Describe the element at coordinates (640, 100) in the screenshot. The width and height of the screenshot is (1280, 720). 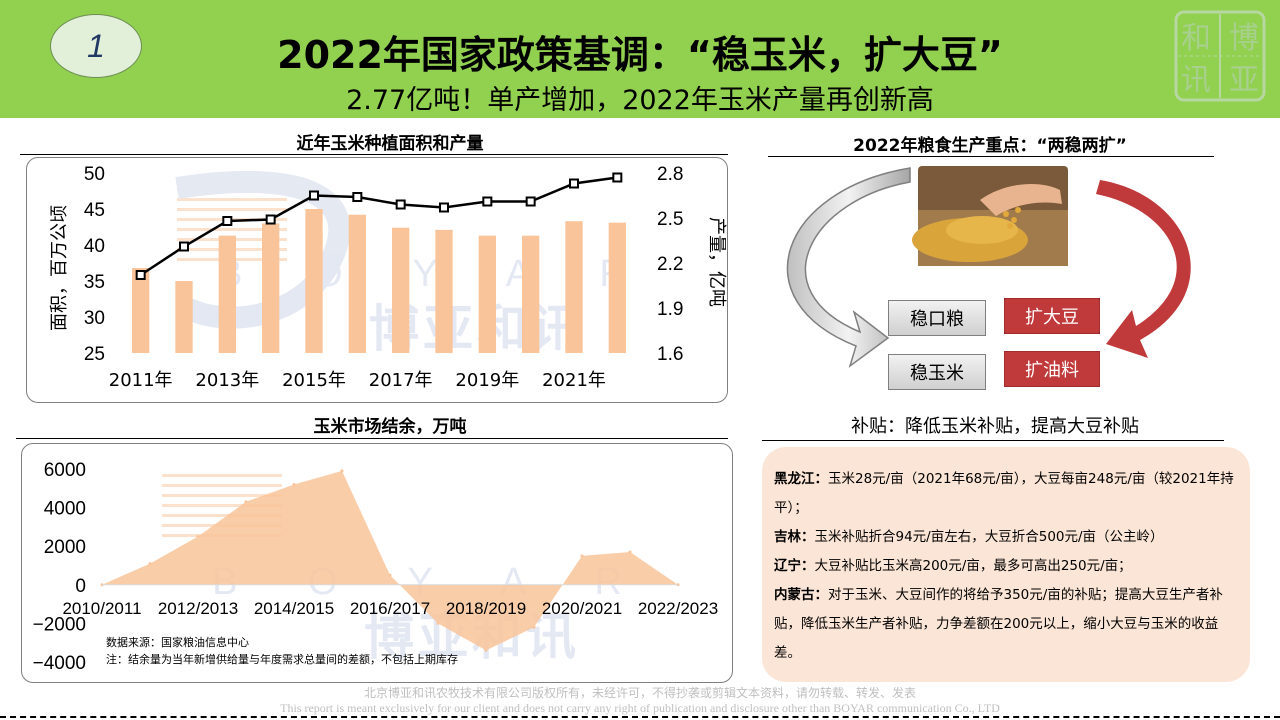
I see `page-subtitle: 2.77亿吨！单产增加，2022年玉米产量再创新高` at that location.